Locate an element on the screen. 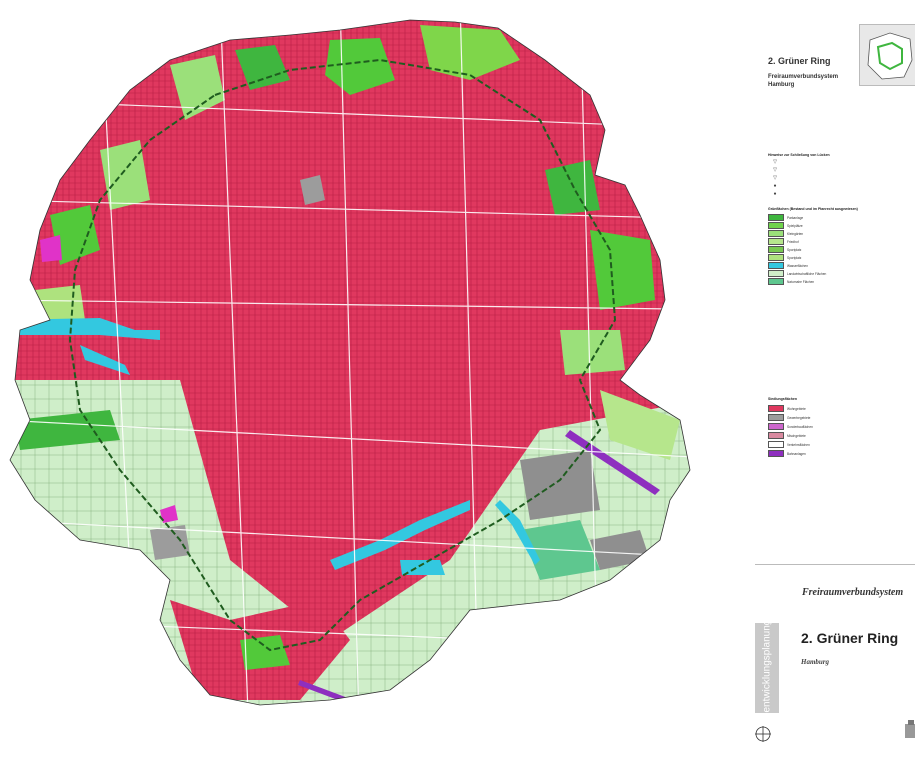 Image resolution: width=915 pixels, height=763 pixels. settlement-label: Mischgebiete is located at coordinates (796, 435).